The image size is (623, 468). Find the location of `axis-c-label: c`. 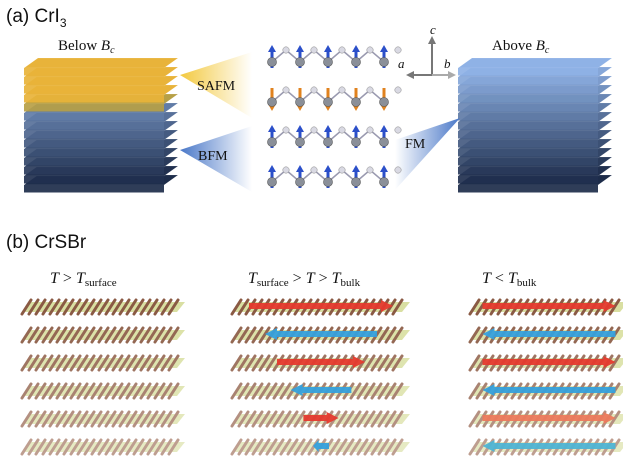

axis-c-label: c is located at coordinates (433, 29).